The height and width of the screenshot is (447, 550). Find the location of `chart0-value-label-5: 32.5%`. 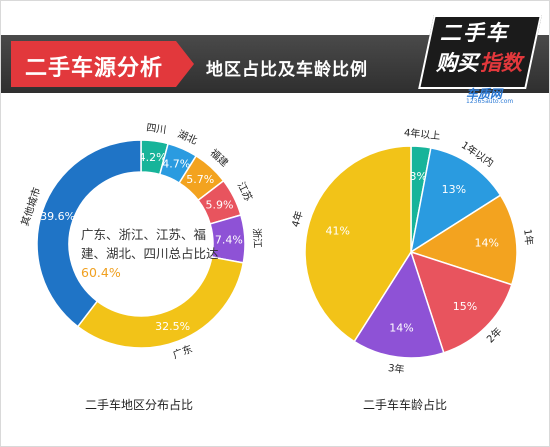

chart0-value-label-5: 32.5% is located at coordinates (172, 326).